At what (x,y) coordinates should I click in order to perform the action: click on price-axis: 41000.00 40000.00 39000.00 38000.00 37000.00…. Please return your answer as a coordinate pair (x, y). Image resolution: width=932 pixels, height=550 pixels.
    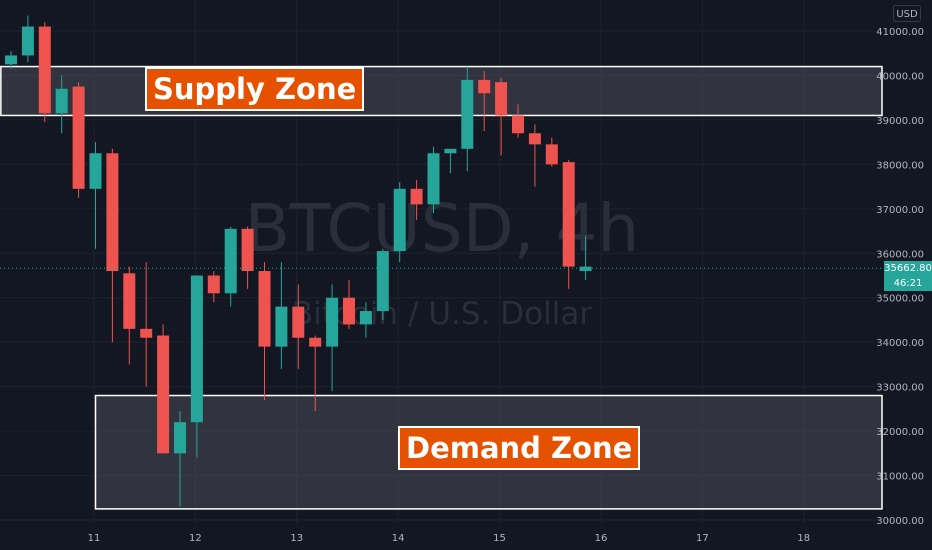
    Looking at the image, I should click on (900, 277).